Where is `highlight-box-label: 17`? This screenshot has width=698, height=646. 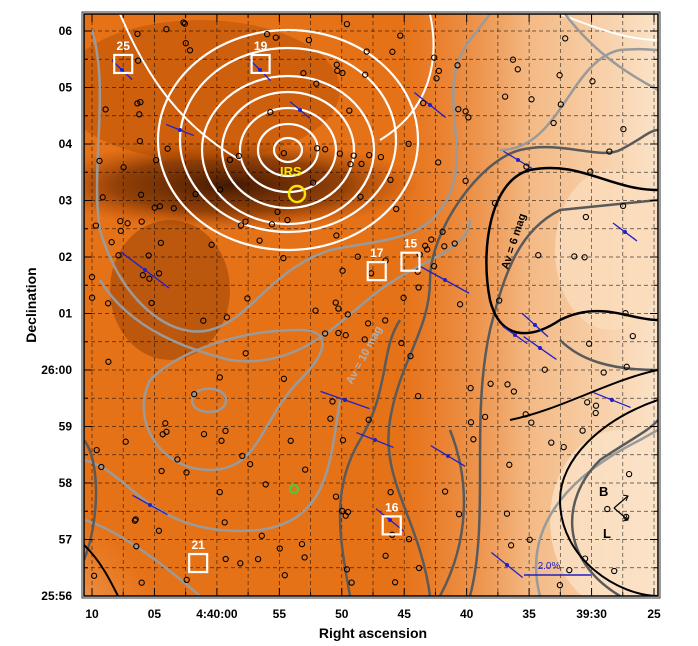
highlight-box-label: 17 is located at coordinates (377, 253).